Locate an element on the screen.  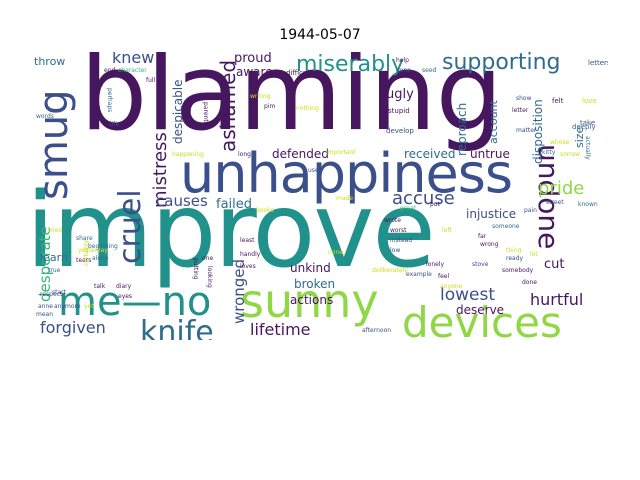
cloud-word: ready is located at coordinates (515, 258).